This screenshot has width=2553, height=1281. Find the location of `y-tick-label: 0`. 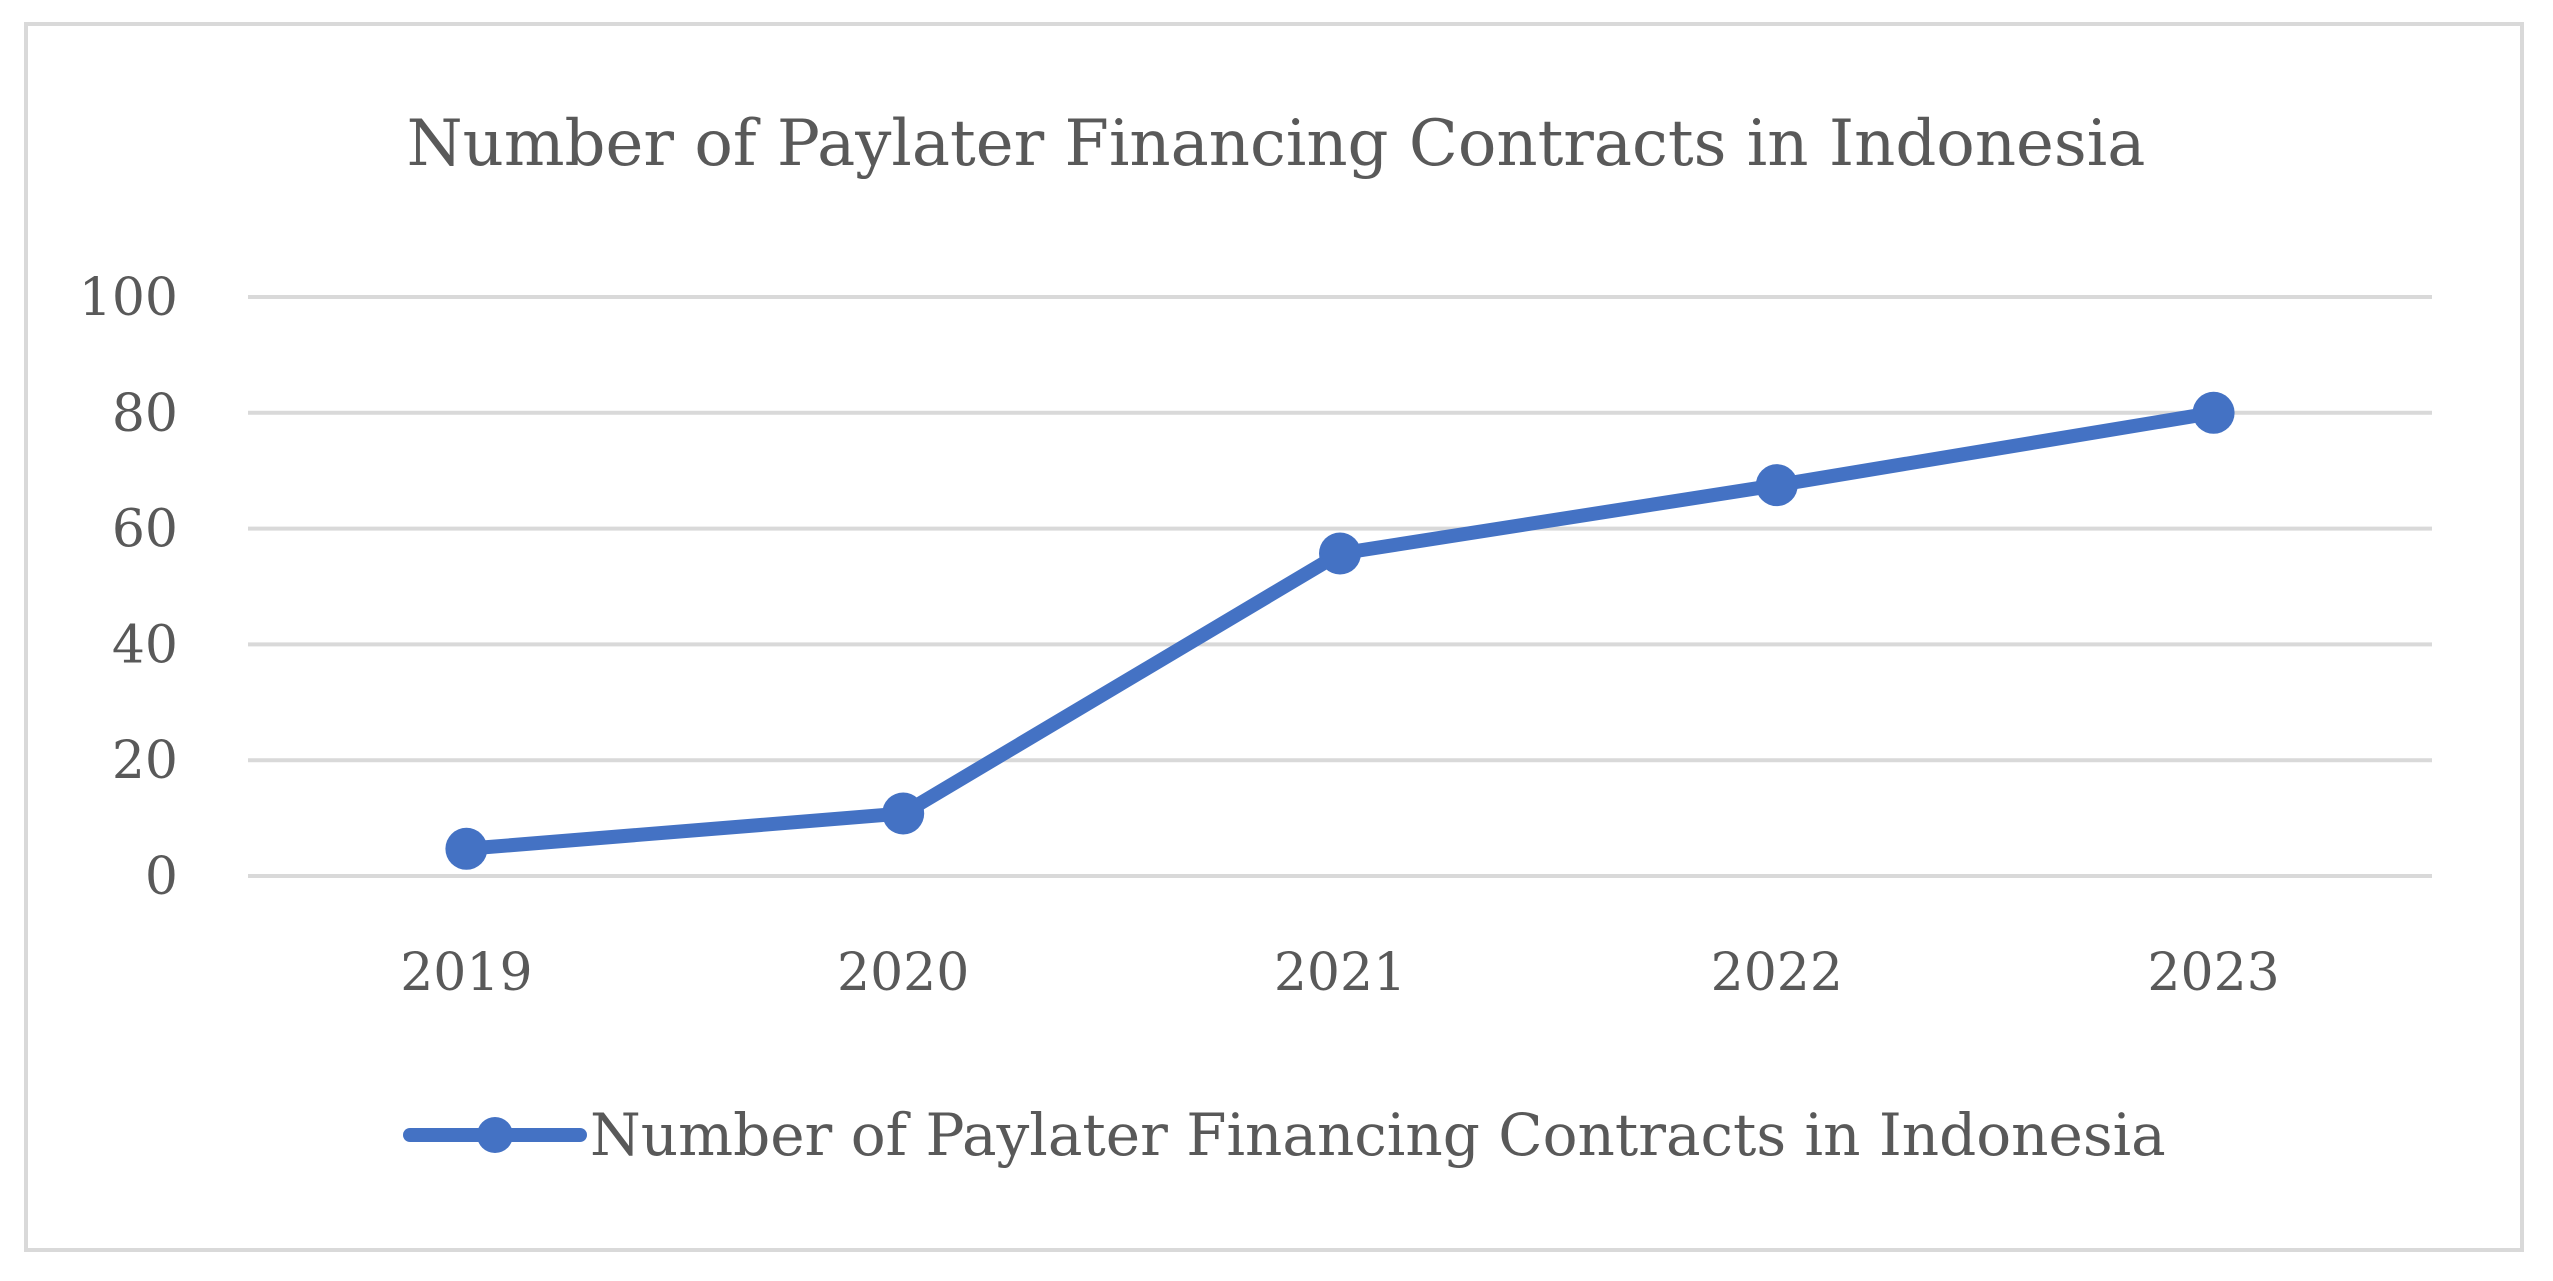

y-tick-label: 0 is located at coordinates (161, 877).